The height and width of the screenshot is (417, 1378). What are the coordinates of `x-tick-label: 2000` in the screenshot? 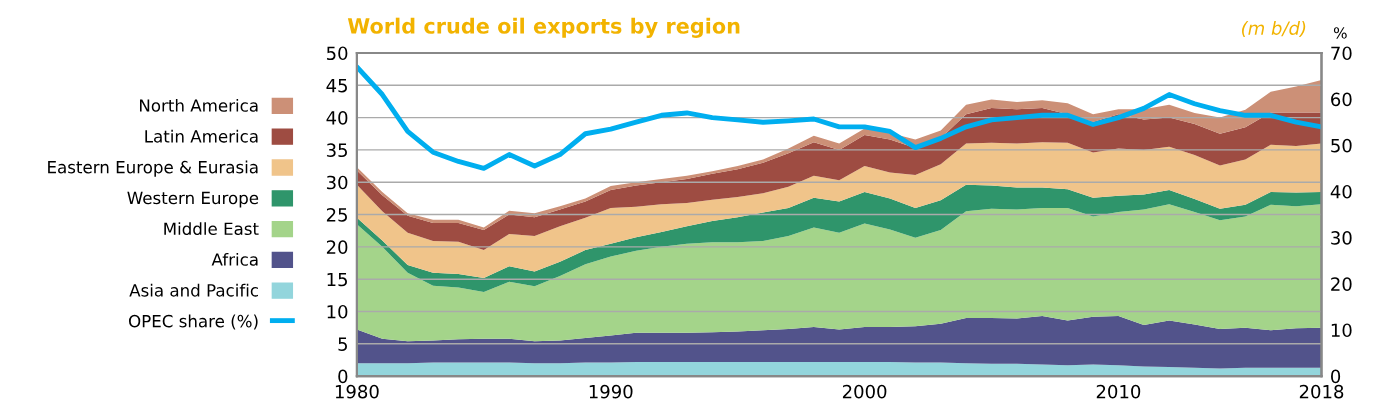 It's located at (864, 391).